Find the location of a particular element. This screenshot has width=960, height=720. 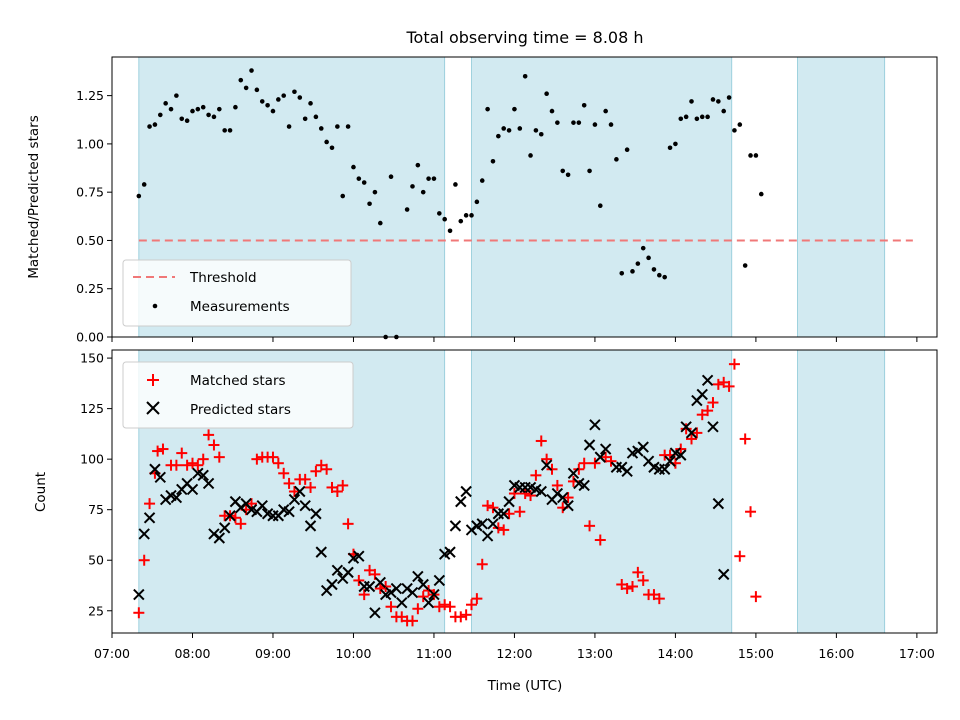

y-tick-label: 75 is located at coordinates (96, 509).